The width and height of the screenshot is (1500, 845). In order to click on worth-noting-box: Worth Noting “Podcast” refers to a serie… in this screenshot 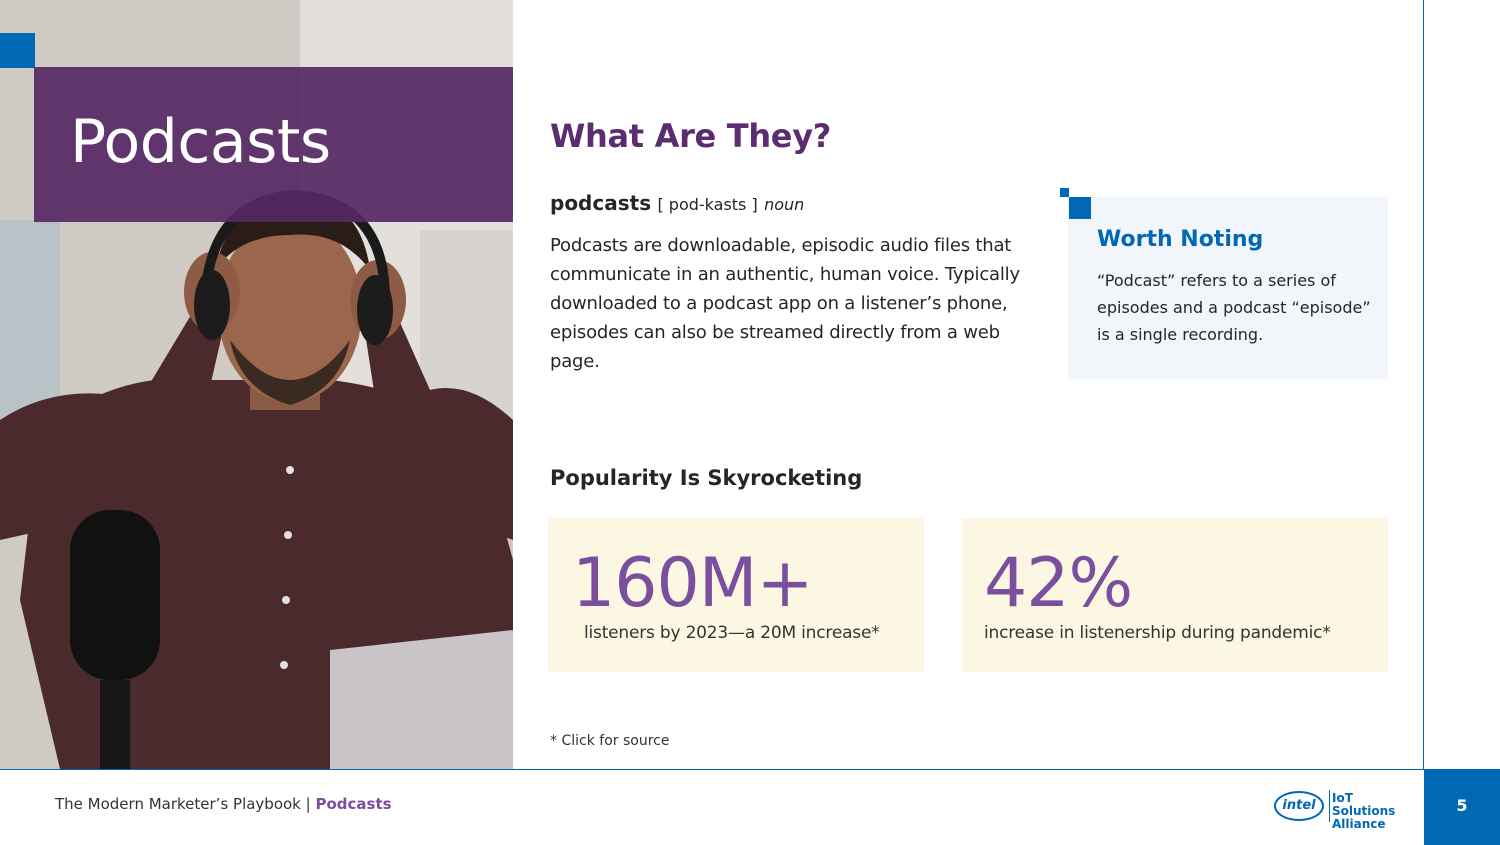, I will do `click(1228, 288)`.